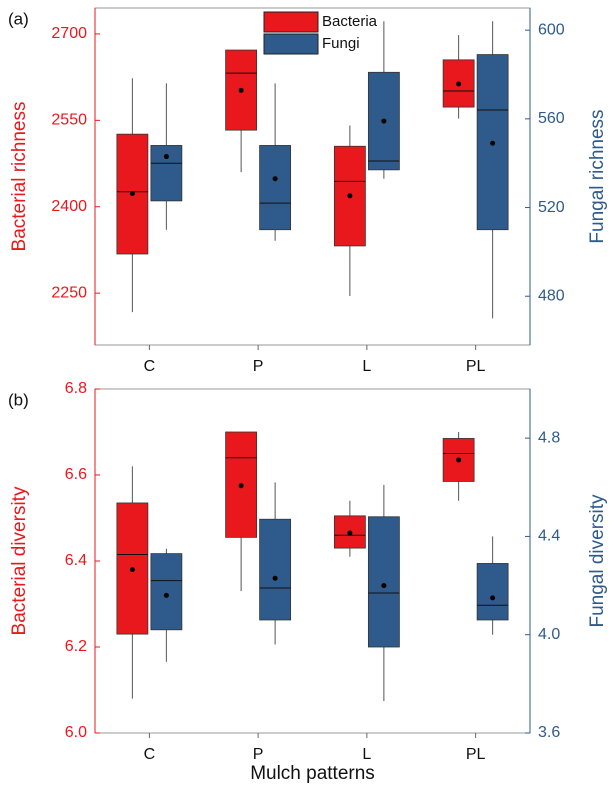  What do you see at coordinates (19, 560) in the screenshot?
I see `y-axis-label: Bacterial diversity` at bounding box center [19, 560].